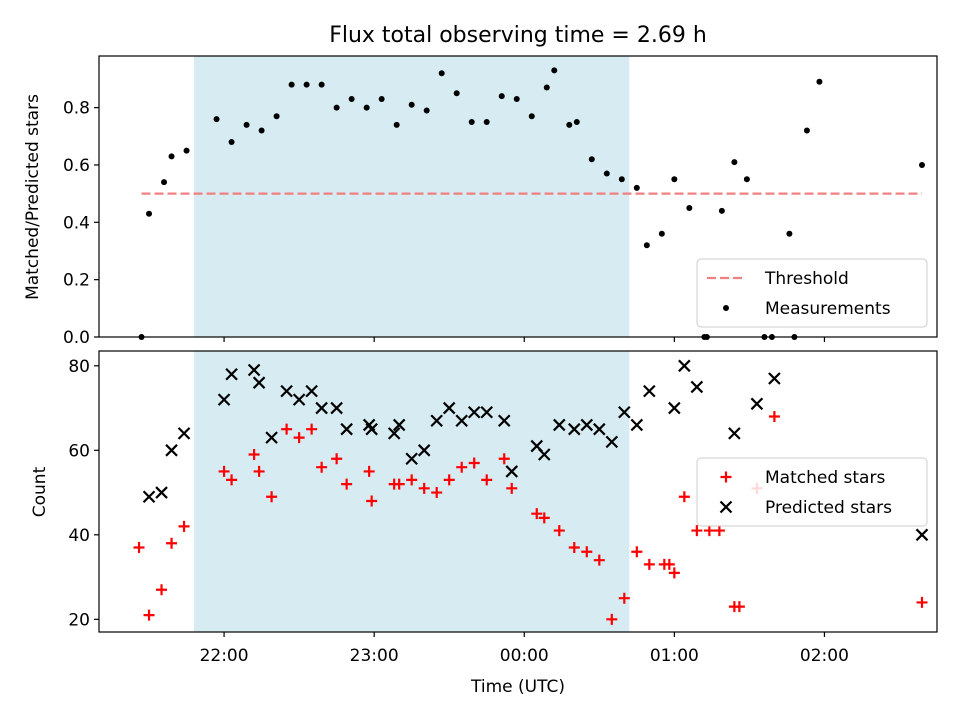 This screenshot has height=724, width=960. I want to click on x-tick-label: 01:00, so click(674, 656).